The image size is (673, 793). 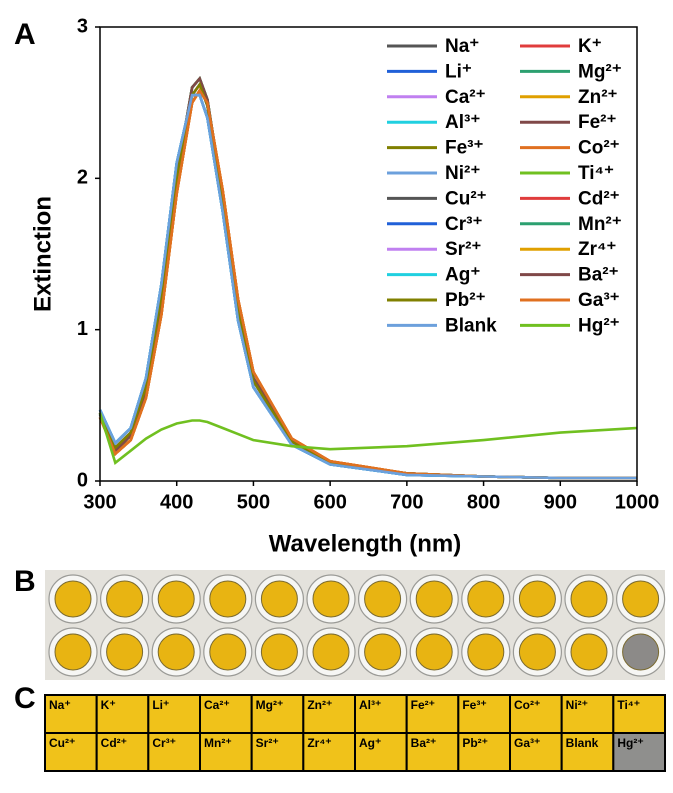 I want to click on cell-label: Pb²⁺, so click(x=475, y=743).